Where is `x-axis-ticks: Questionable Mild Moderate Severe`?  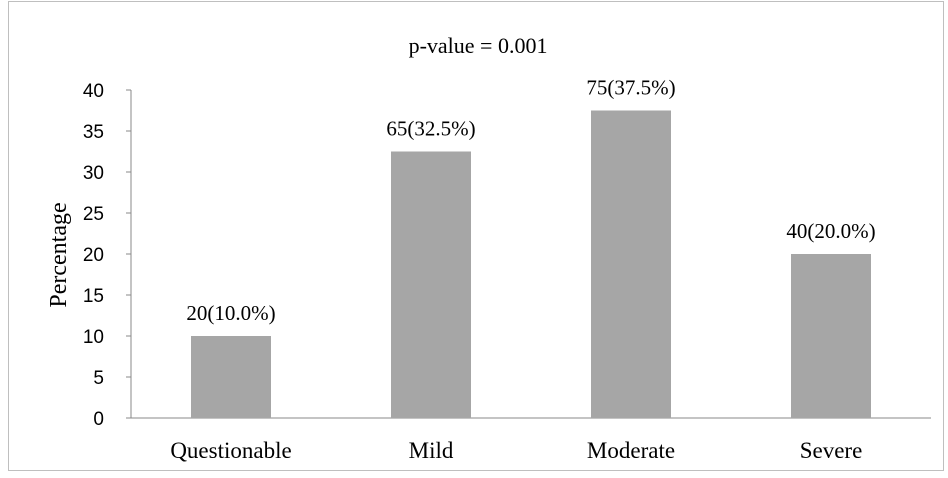 x-axis-ticks: Questionable Mild Moderate Severe is located at coordinates (516, 450).